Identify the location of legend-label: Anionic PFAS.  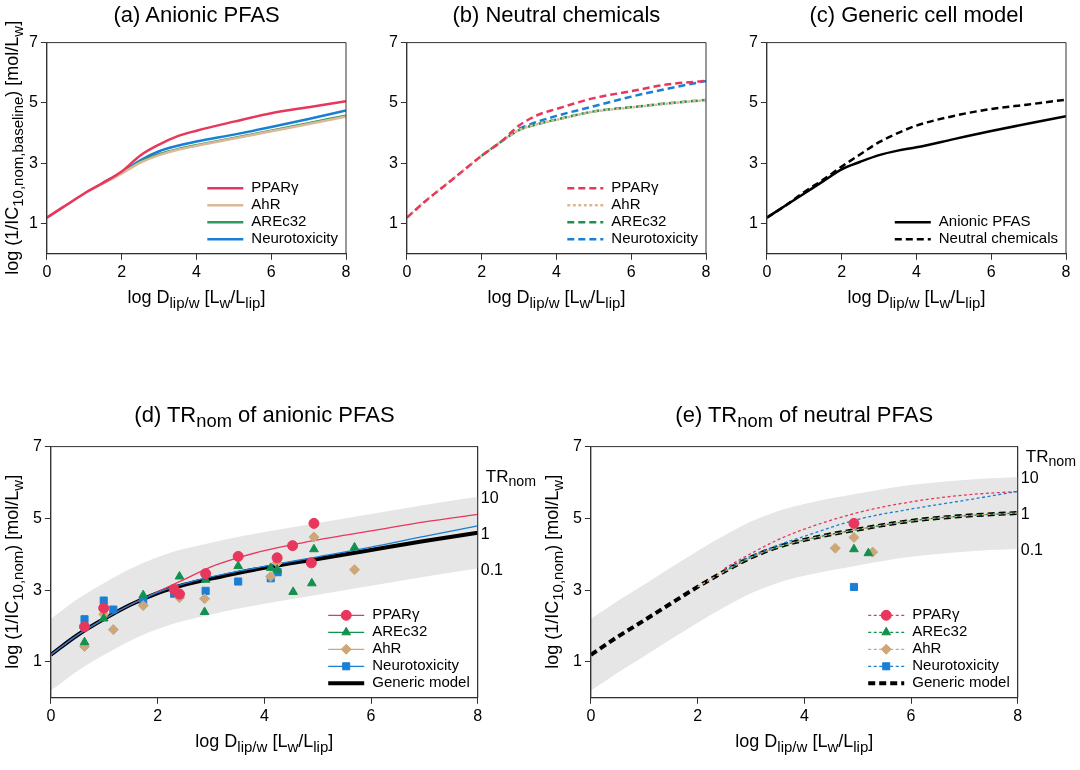
(984, 221).